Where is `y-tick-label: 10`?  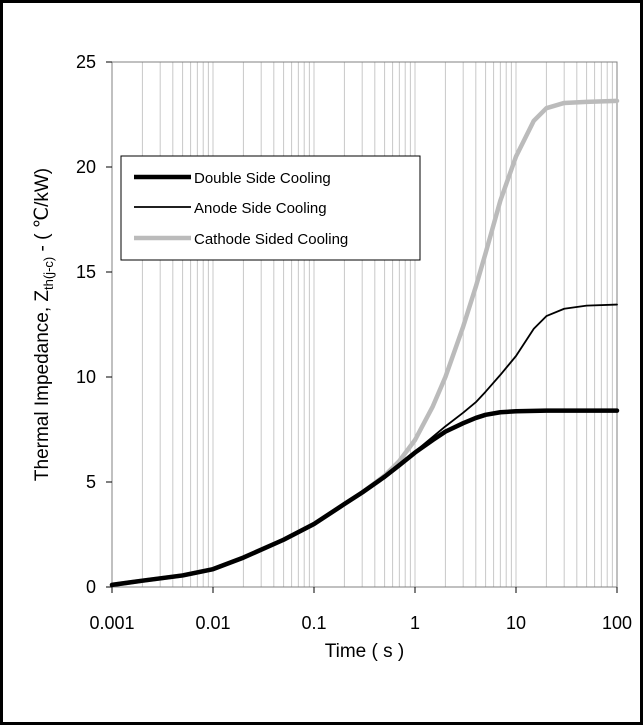 y-tick-label: 10 is located at coordinates (86, 377).